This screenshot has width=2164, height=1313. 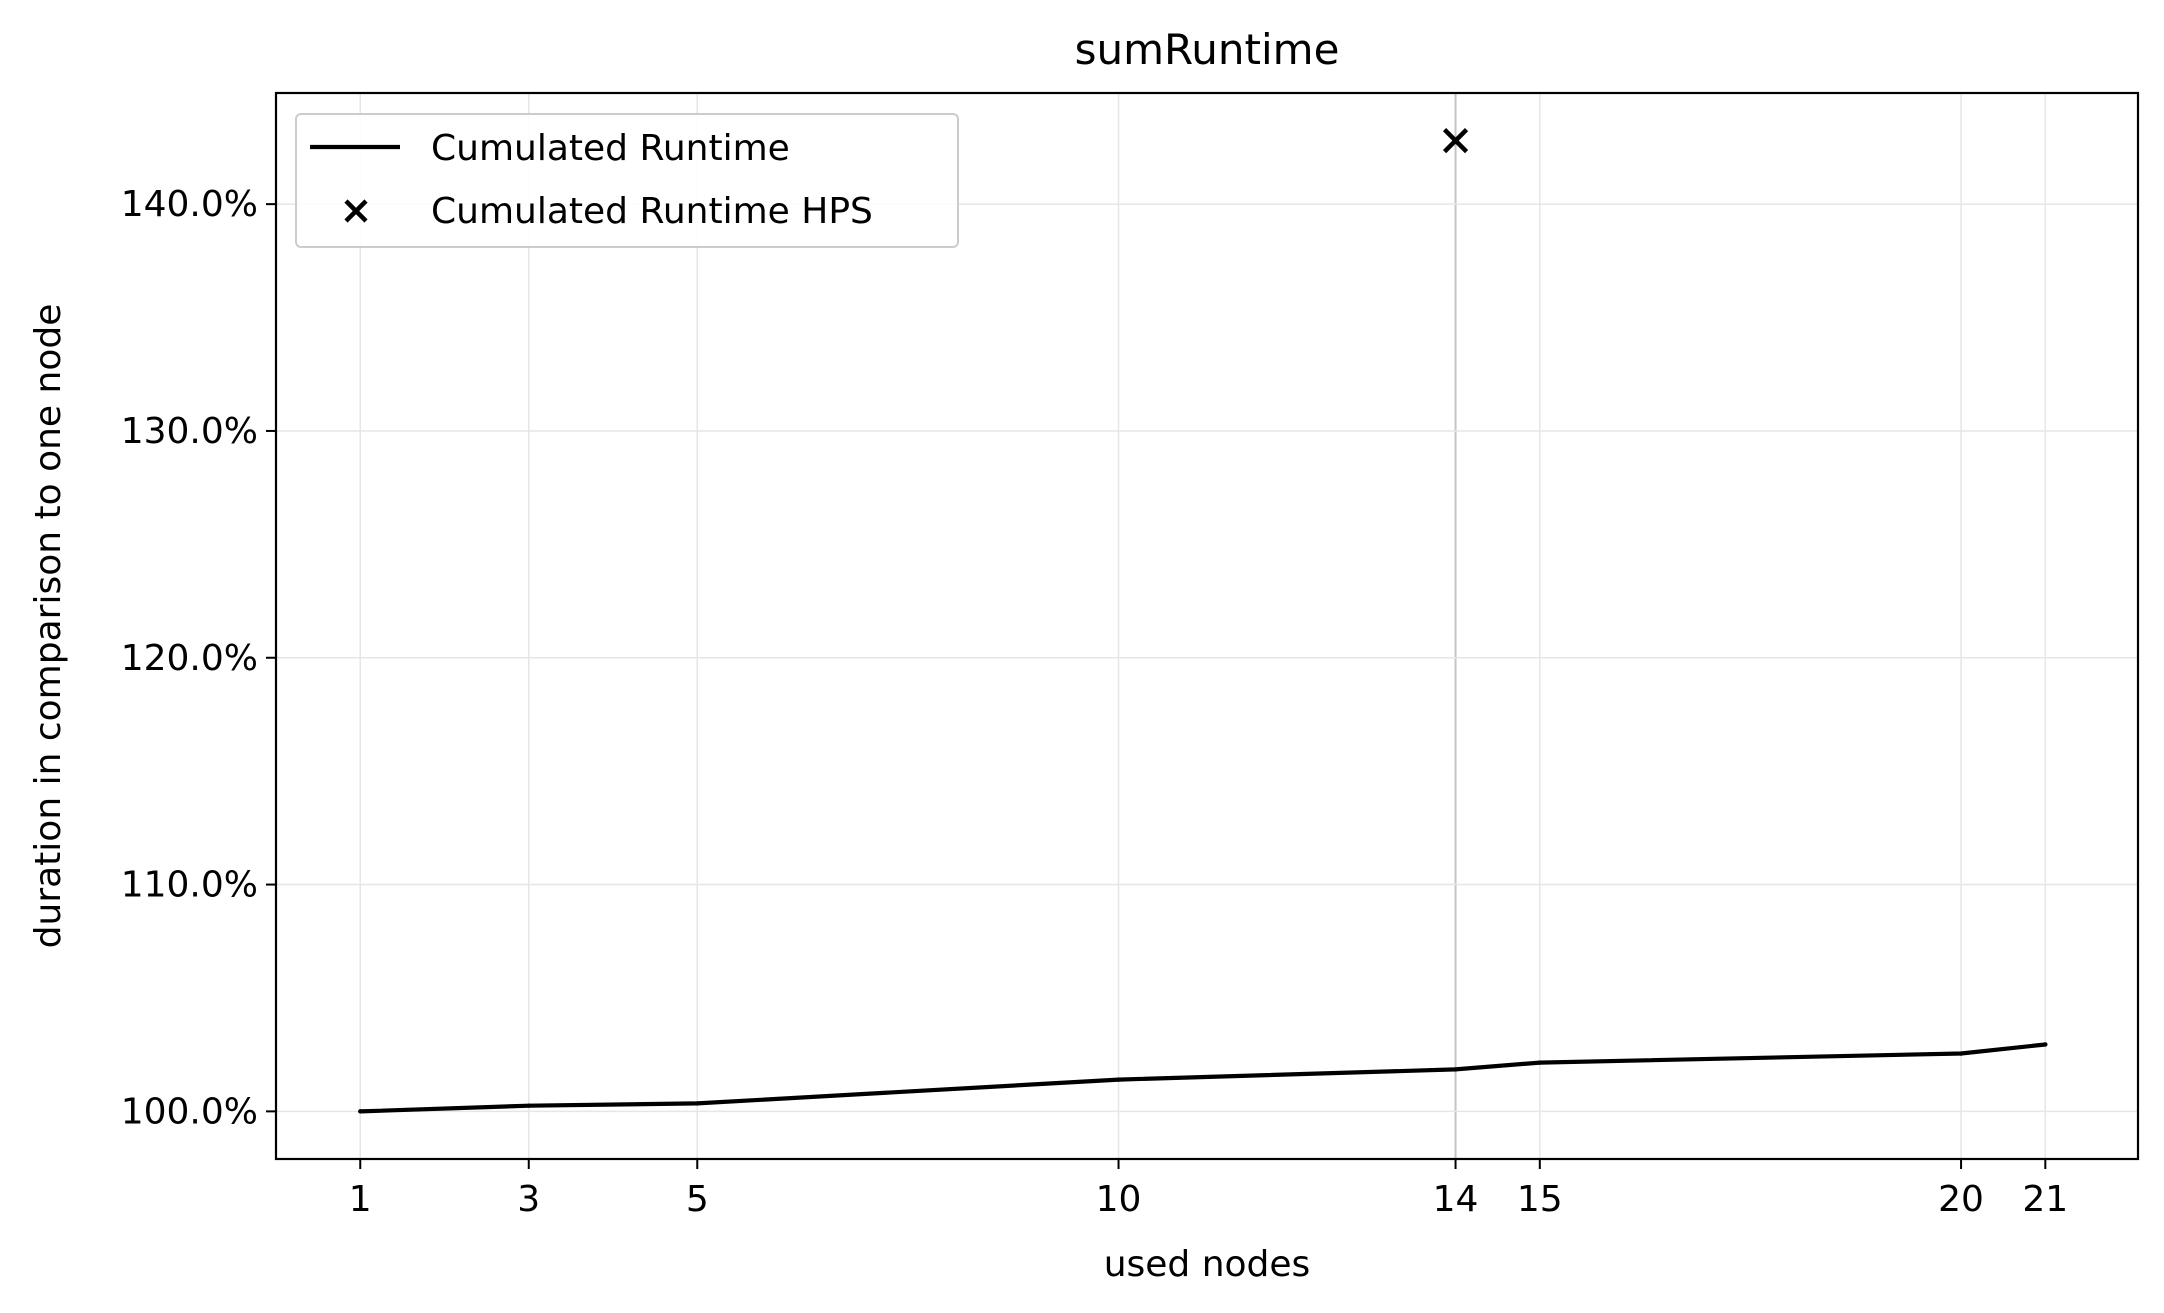 What do you see at coordinates (189, 431) in the screenshot?
I see `y-tick-label: 130.0%` at bounding box center [189, 431].